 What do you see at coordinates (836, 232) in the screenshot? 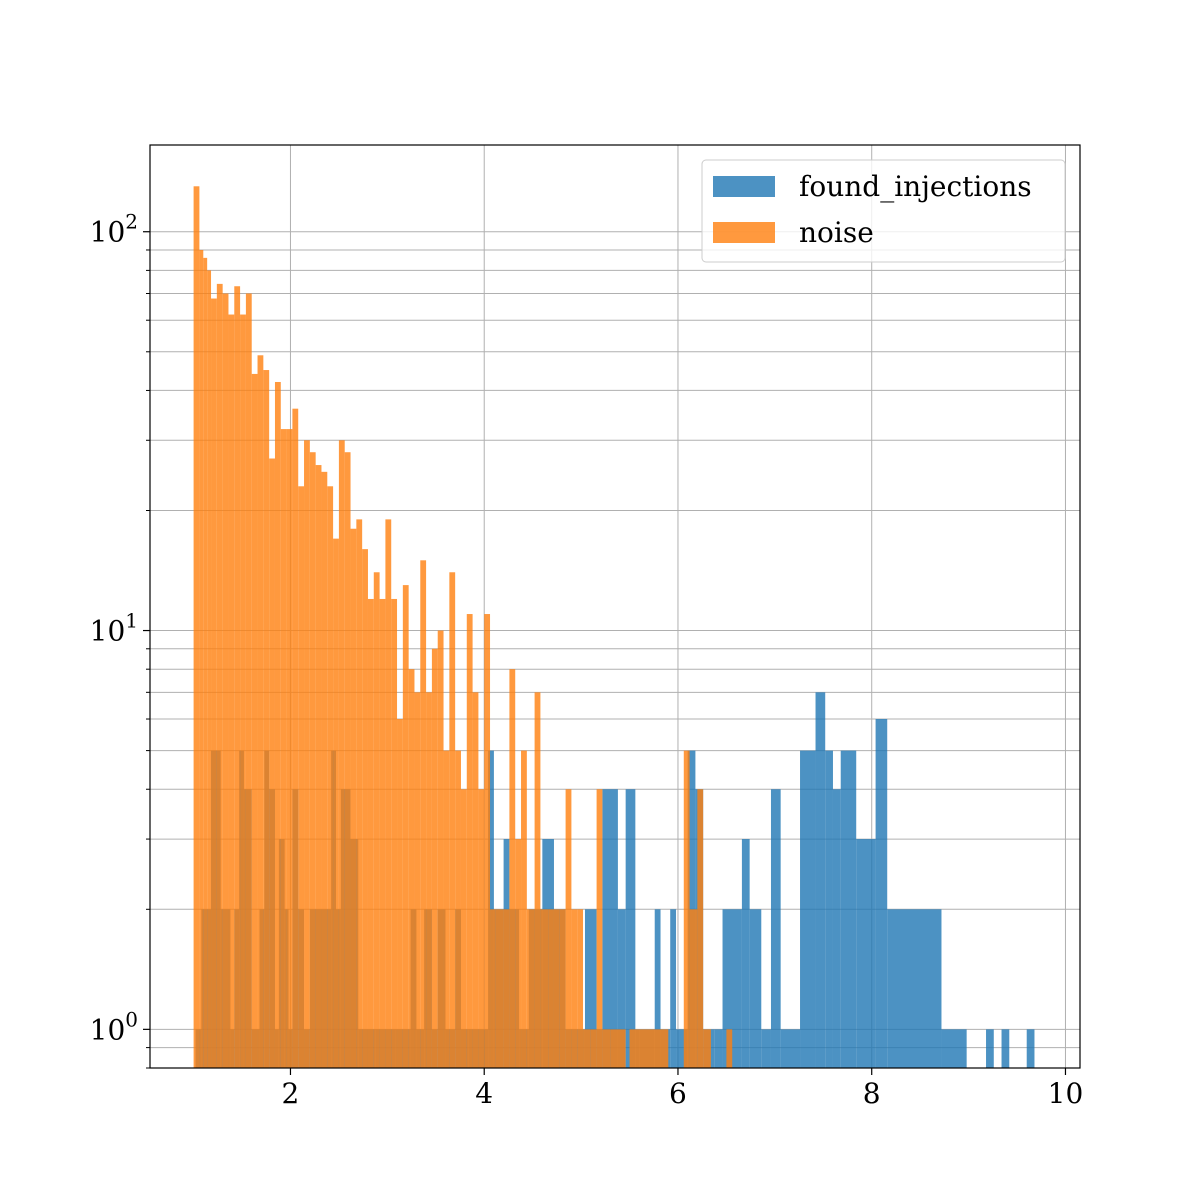
I see `legend-label: noise` at bounding box center [836, 232].